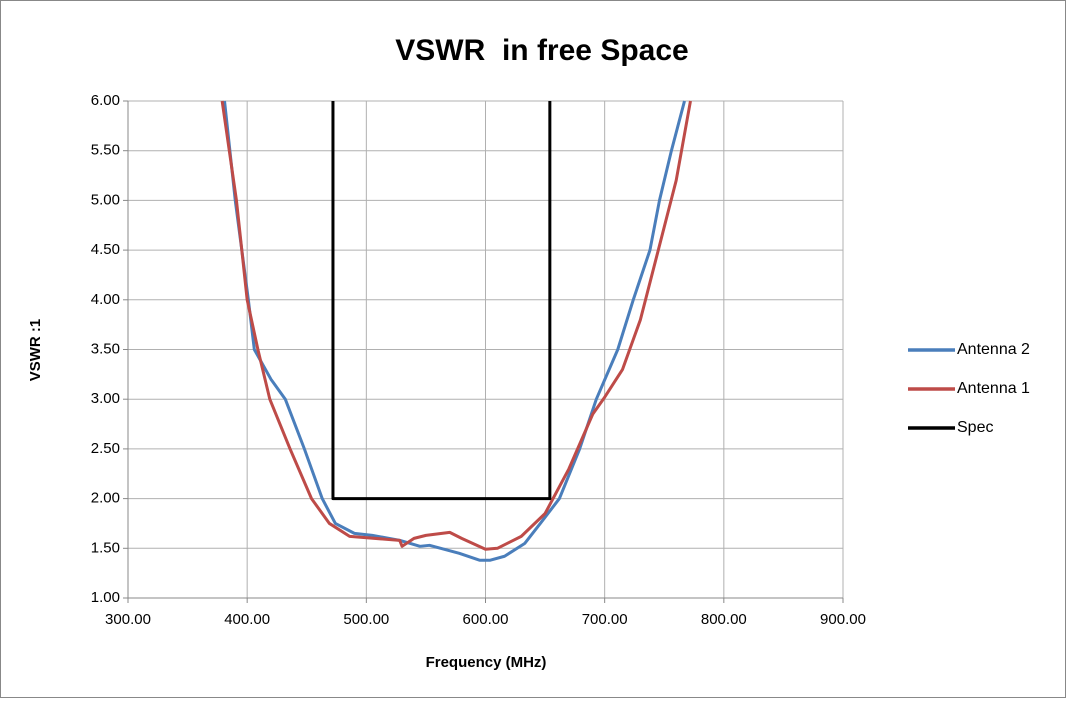 The height and width of the screenshot is (704, 1067). Describe the element at coordinates (605, 619) in the screenshot. I see `x-tick-label: 700.00` at that location.